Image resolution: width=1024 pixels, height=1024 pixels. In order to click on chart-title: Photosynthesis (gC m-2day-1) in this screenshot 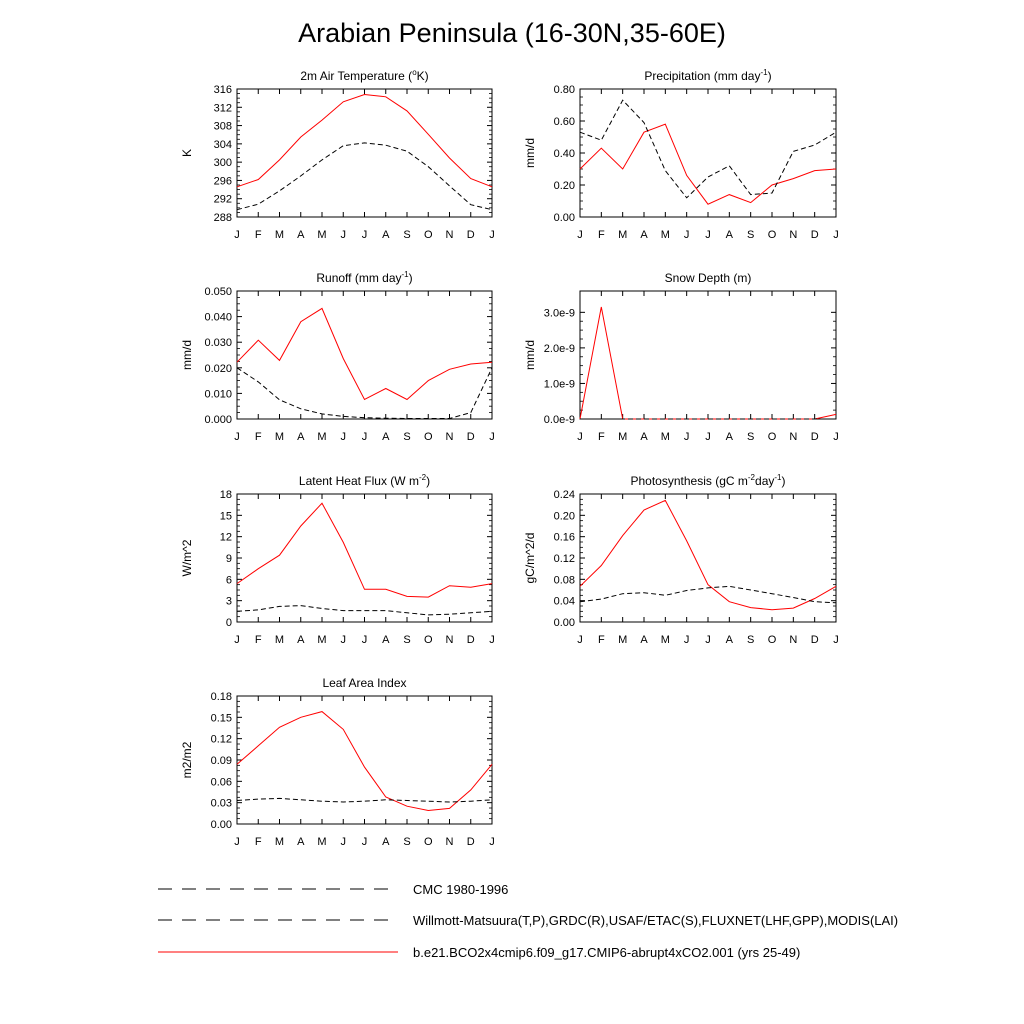, I will do `click(708, 480)`.